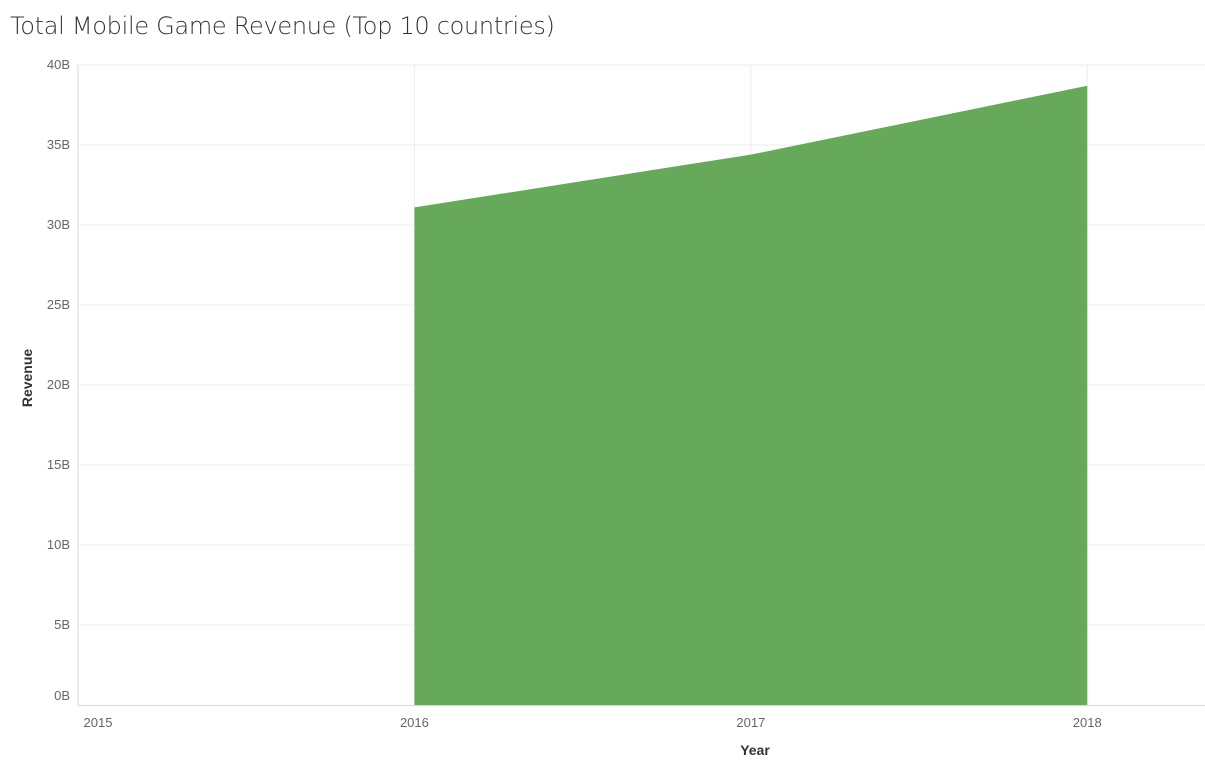 Image resolution: width=1205 pixels, height=777 pixels. What do you see at coordinates (1087, 722) in the screenshot?
I see `x-tick-label: 2018` at bounding box center [1087, 722].